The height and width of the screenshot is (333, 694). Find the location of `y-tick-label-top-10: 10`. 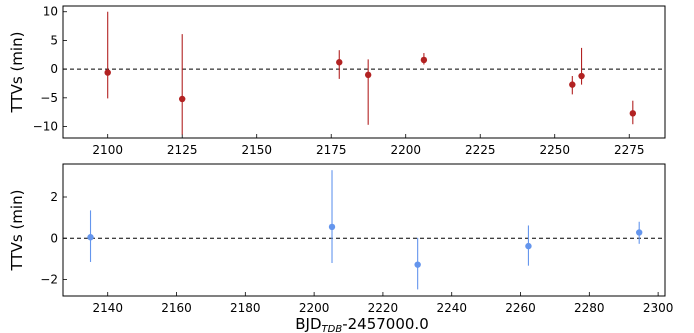

y-tick-label-top-10: 10 is located at coordinates (50, 12).